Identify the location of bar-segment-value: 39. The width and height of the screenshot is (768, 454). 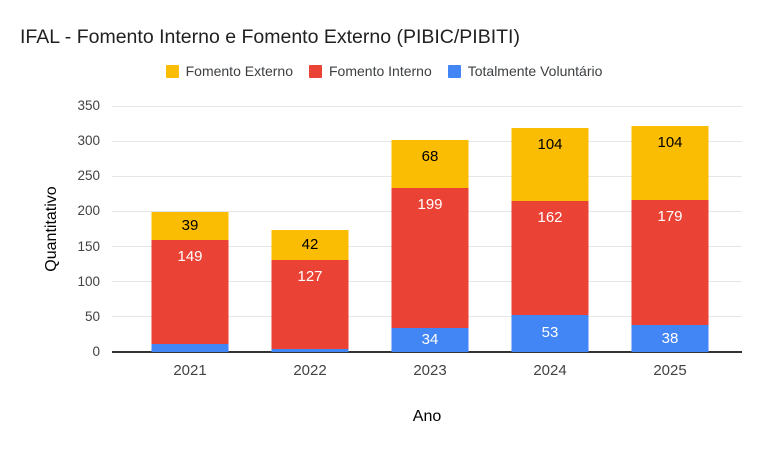
(190, 225).